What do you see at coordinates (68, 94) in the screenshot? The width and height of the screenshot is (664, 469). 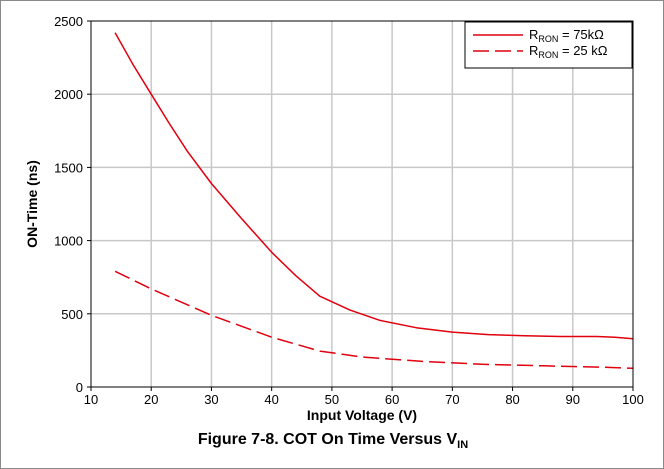 I see `y-tick-label: 2000` at bounding box center [68, 94].